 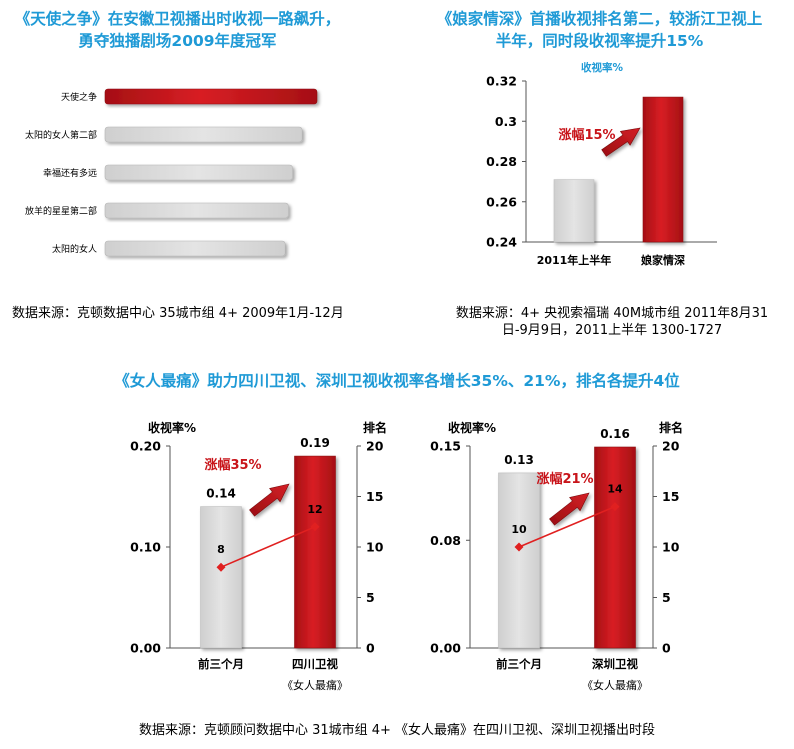 What do you see at coordinates (621, 142) in the screenshot?
I see `chart2-growth-arrow` at bounding box center [621, 142].